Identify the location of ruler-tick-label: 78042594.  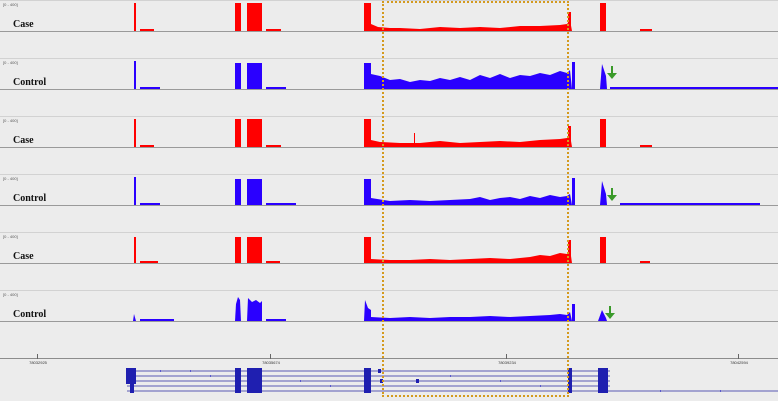
(739, 362).